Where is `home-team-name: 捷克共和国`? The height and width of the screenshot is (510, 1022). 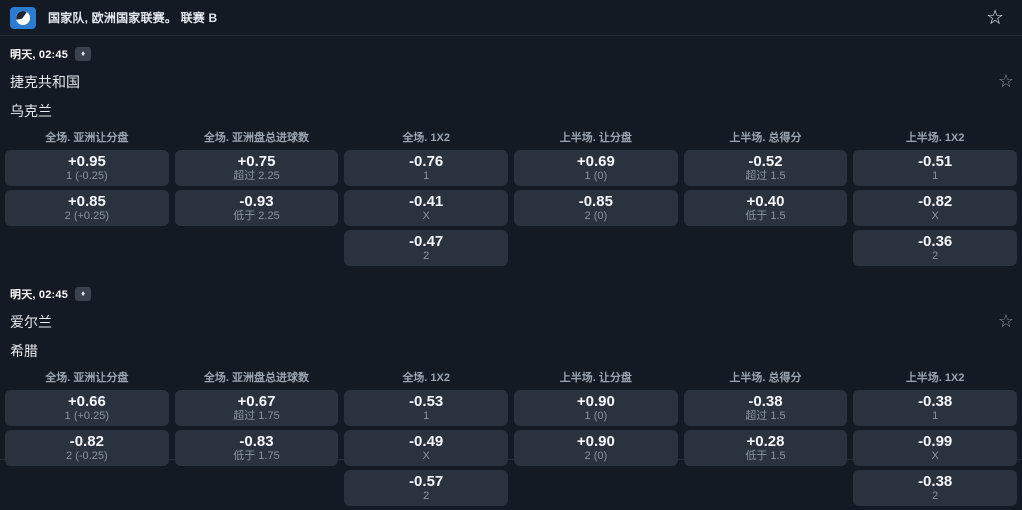
home-team-name: 捷克共和国 is located at coordinates (45, 82).